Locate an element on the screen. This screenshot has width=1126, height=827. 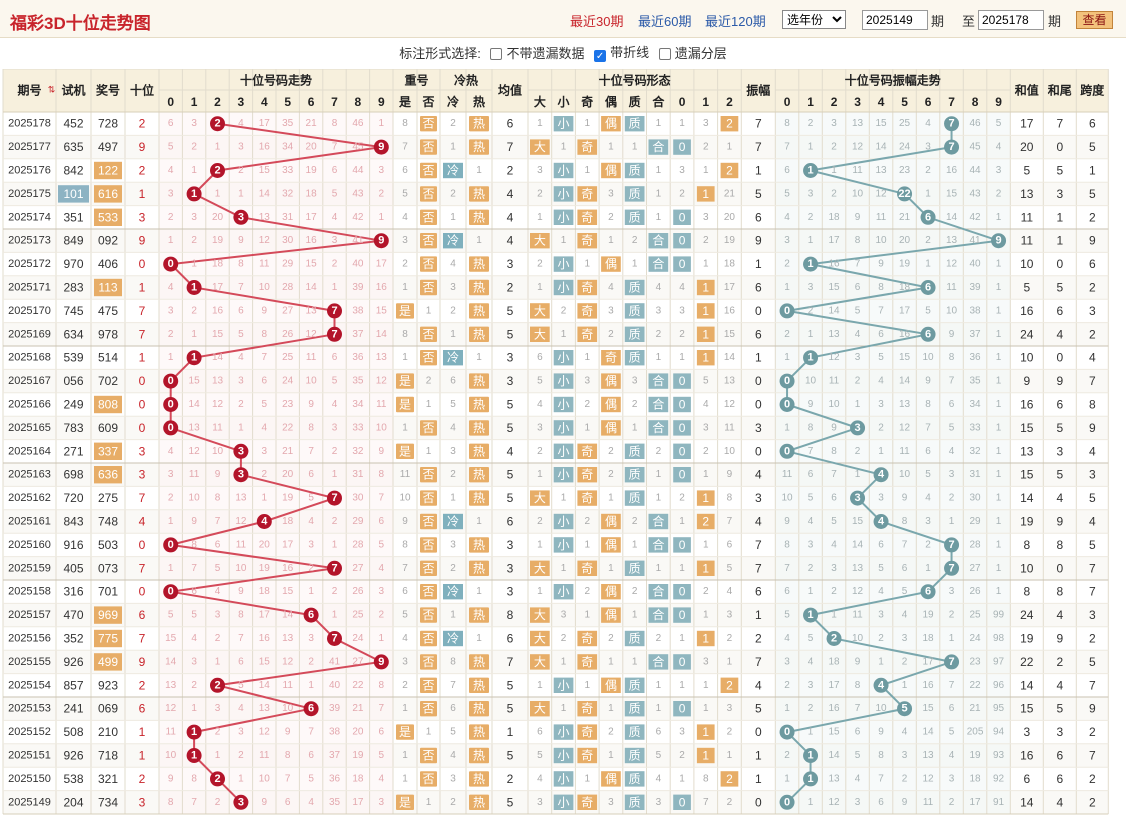
remainder-badge-bg is located at coordinates (682, 404).